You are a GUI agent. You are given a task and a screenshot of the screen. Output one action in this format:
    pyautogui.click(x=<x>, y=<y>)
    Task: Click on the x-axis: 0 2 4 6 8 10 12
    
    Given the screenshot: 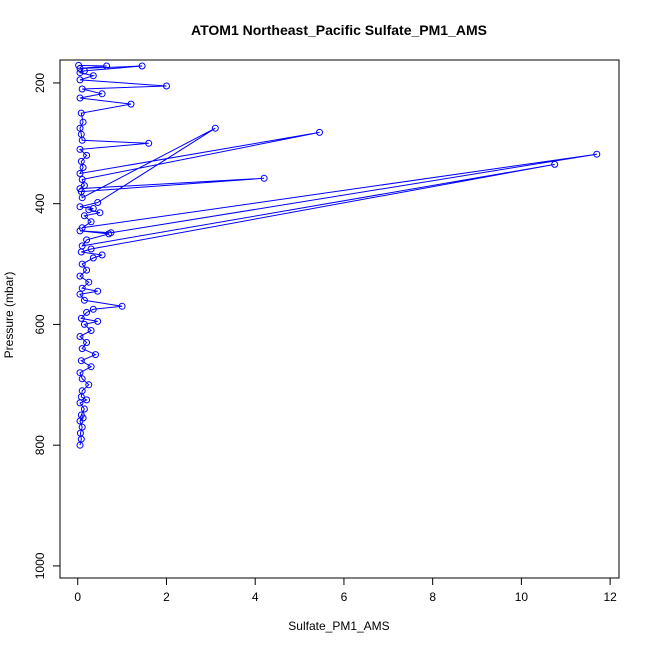 What is the action you would take?
    pyautogui.click(x=345, y=590)
    